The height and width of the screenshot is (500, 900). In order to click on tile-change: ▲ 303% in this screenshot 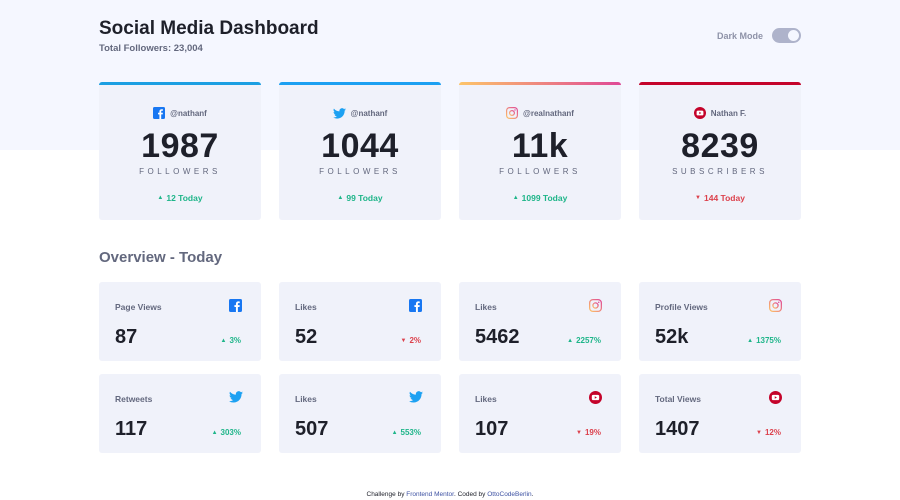, I will do `click(226, 432)`.